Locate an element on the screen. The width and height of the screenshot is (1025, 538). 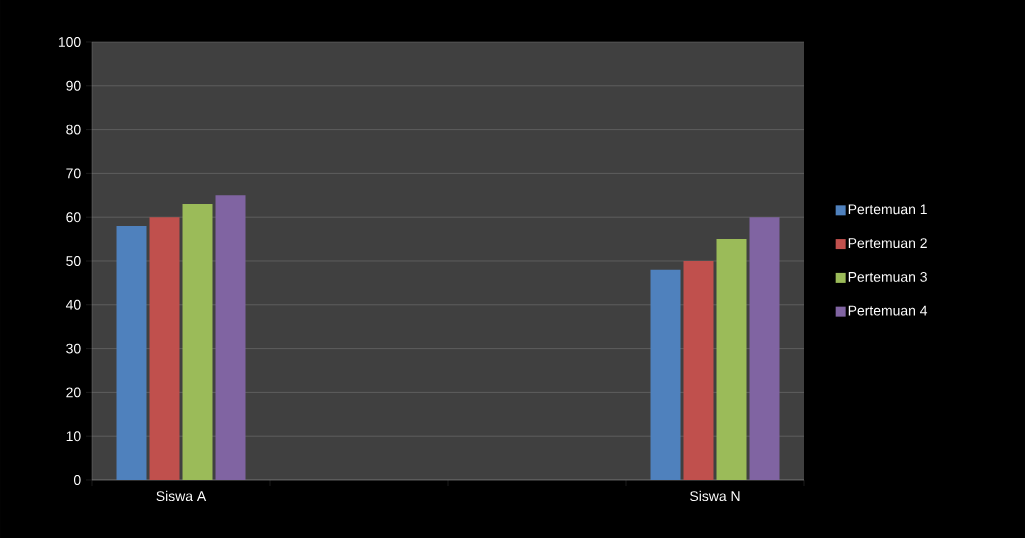
y-tick-label: 90 is located at coordinates (73, 85).